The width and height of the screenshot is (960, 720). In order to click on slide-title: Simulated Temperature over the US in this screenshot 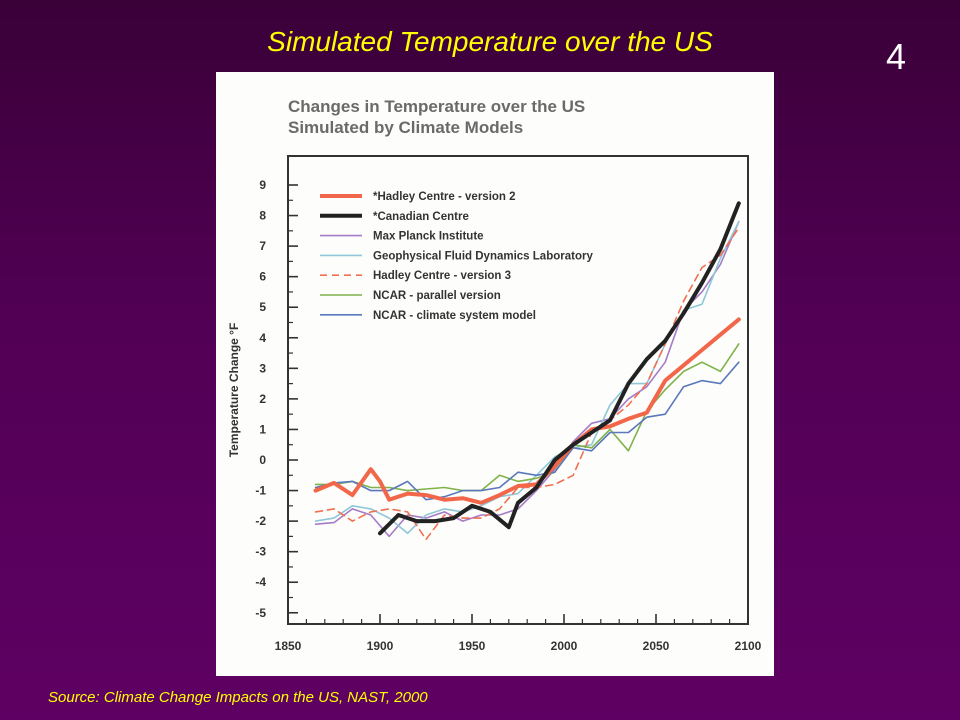, I will do `click(490, 41)`.